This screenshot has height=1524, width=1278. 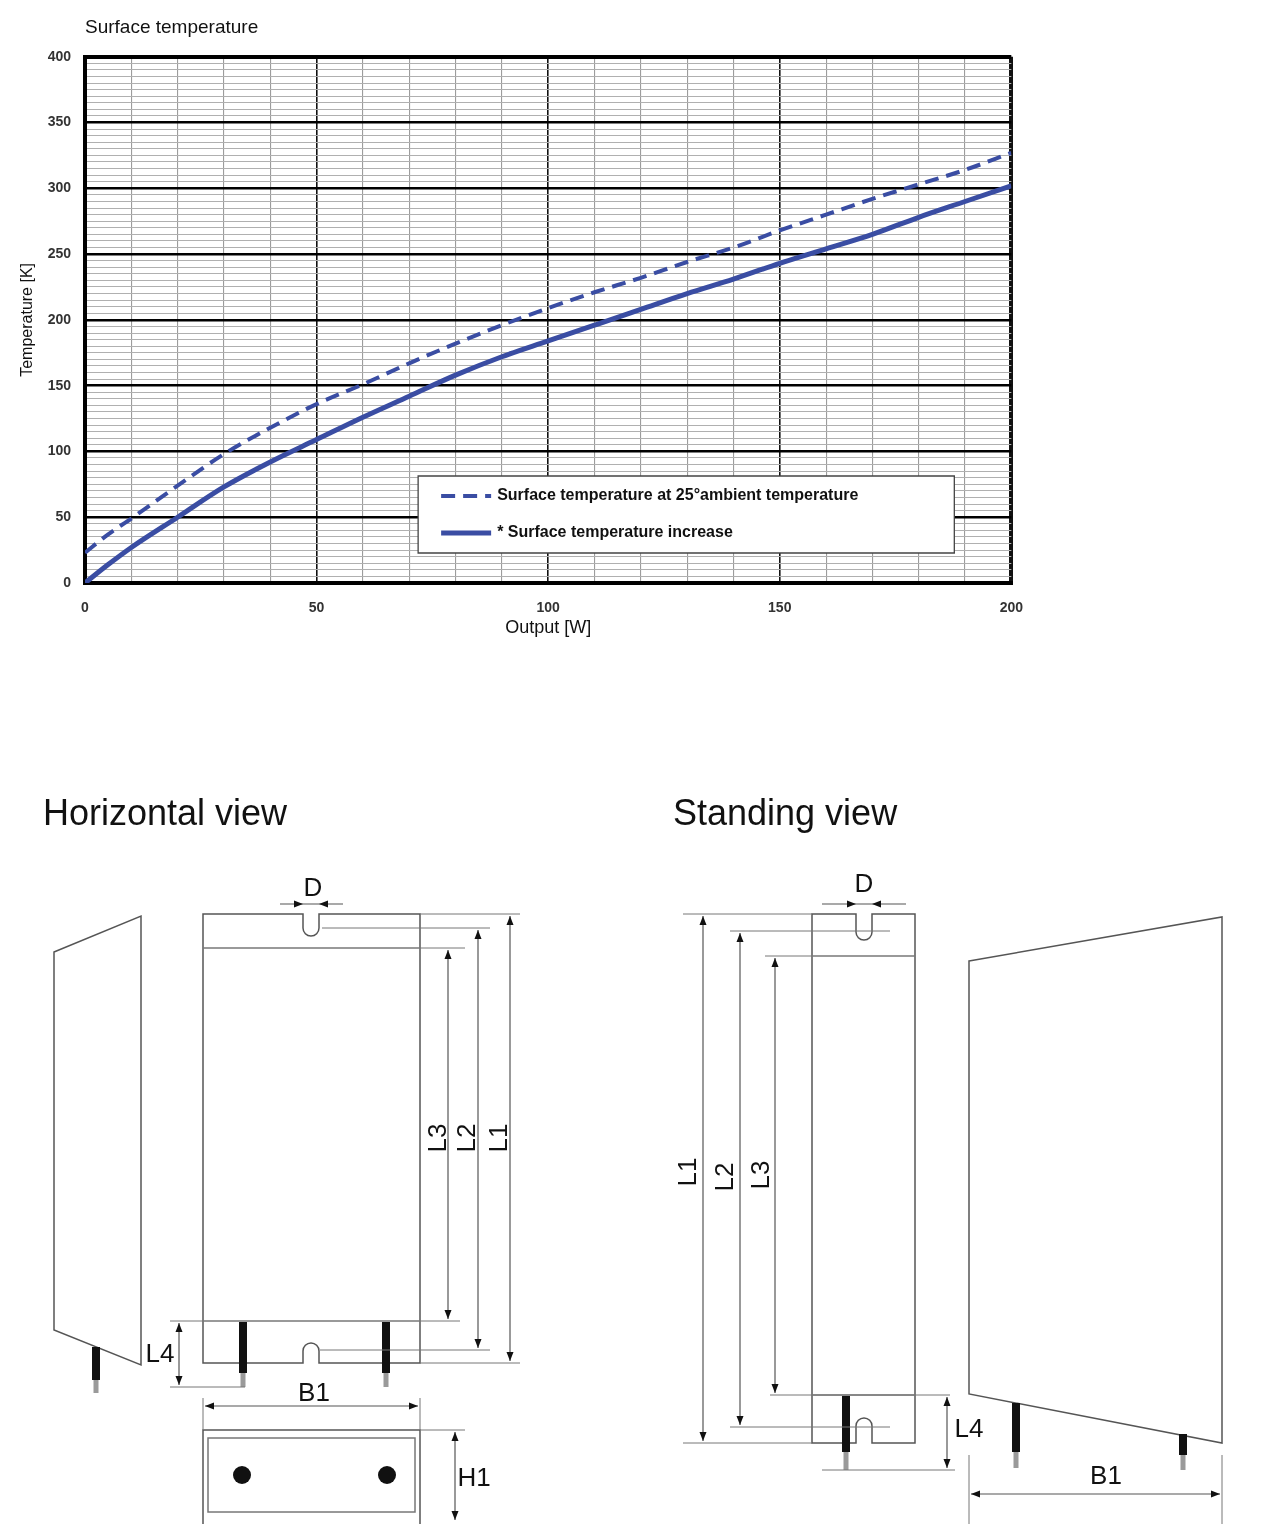 I want to click on legend-label: * Surface temperature increase, so click(x=615, y=532).